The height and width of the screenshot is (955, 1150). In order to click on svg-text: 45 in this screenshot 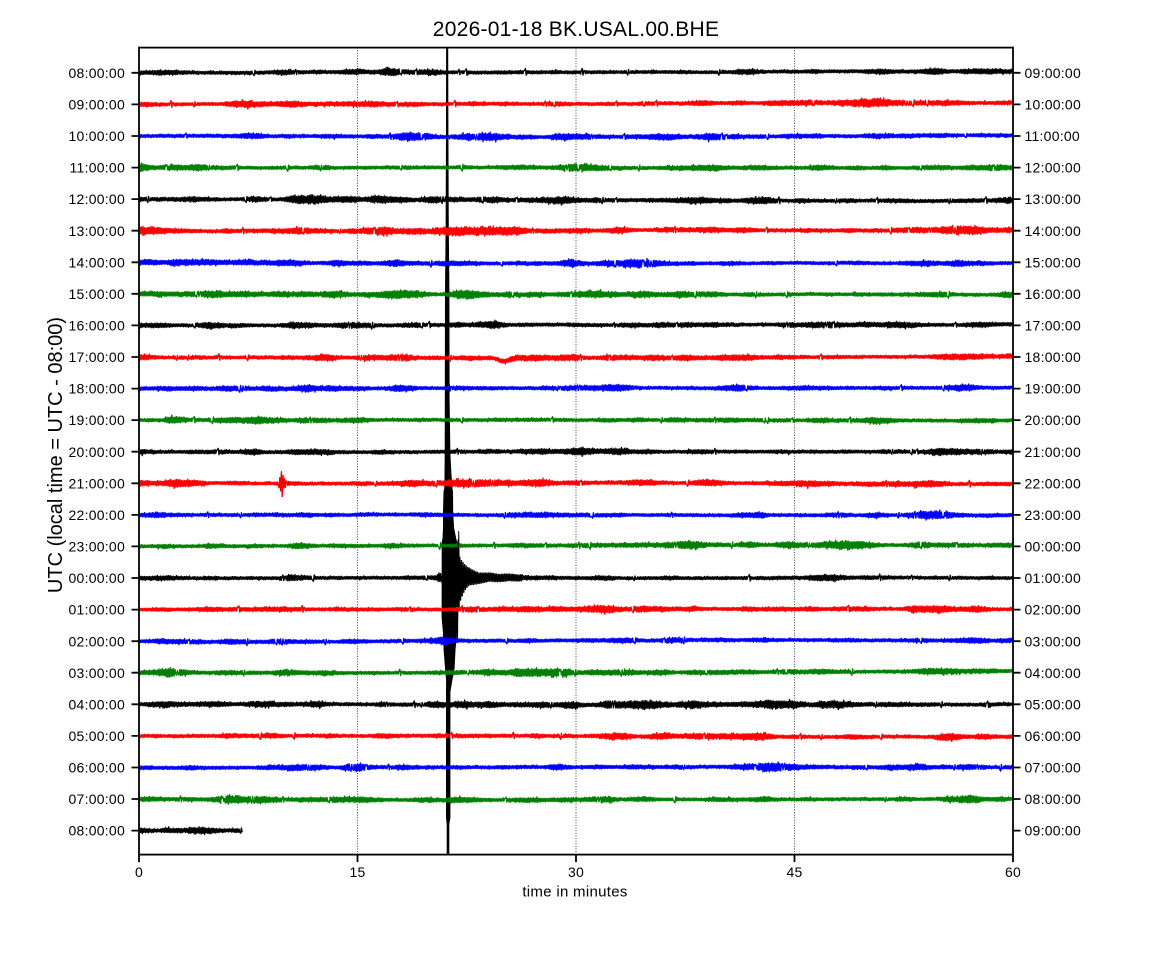, I will do `click(794, 872)`.